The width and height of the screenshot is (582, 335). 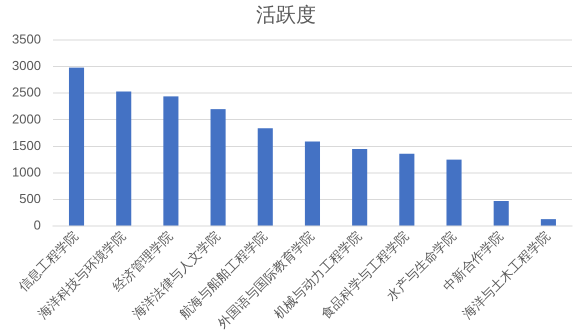 I want to click on y-tick-label: 0, so click(x=37, y=225).